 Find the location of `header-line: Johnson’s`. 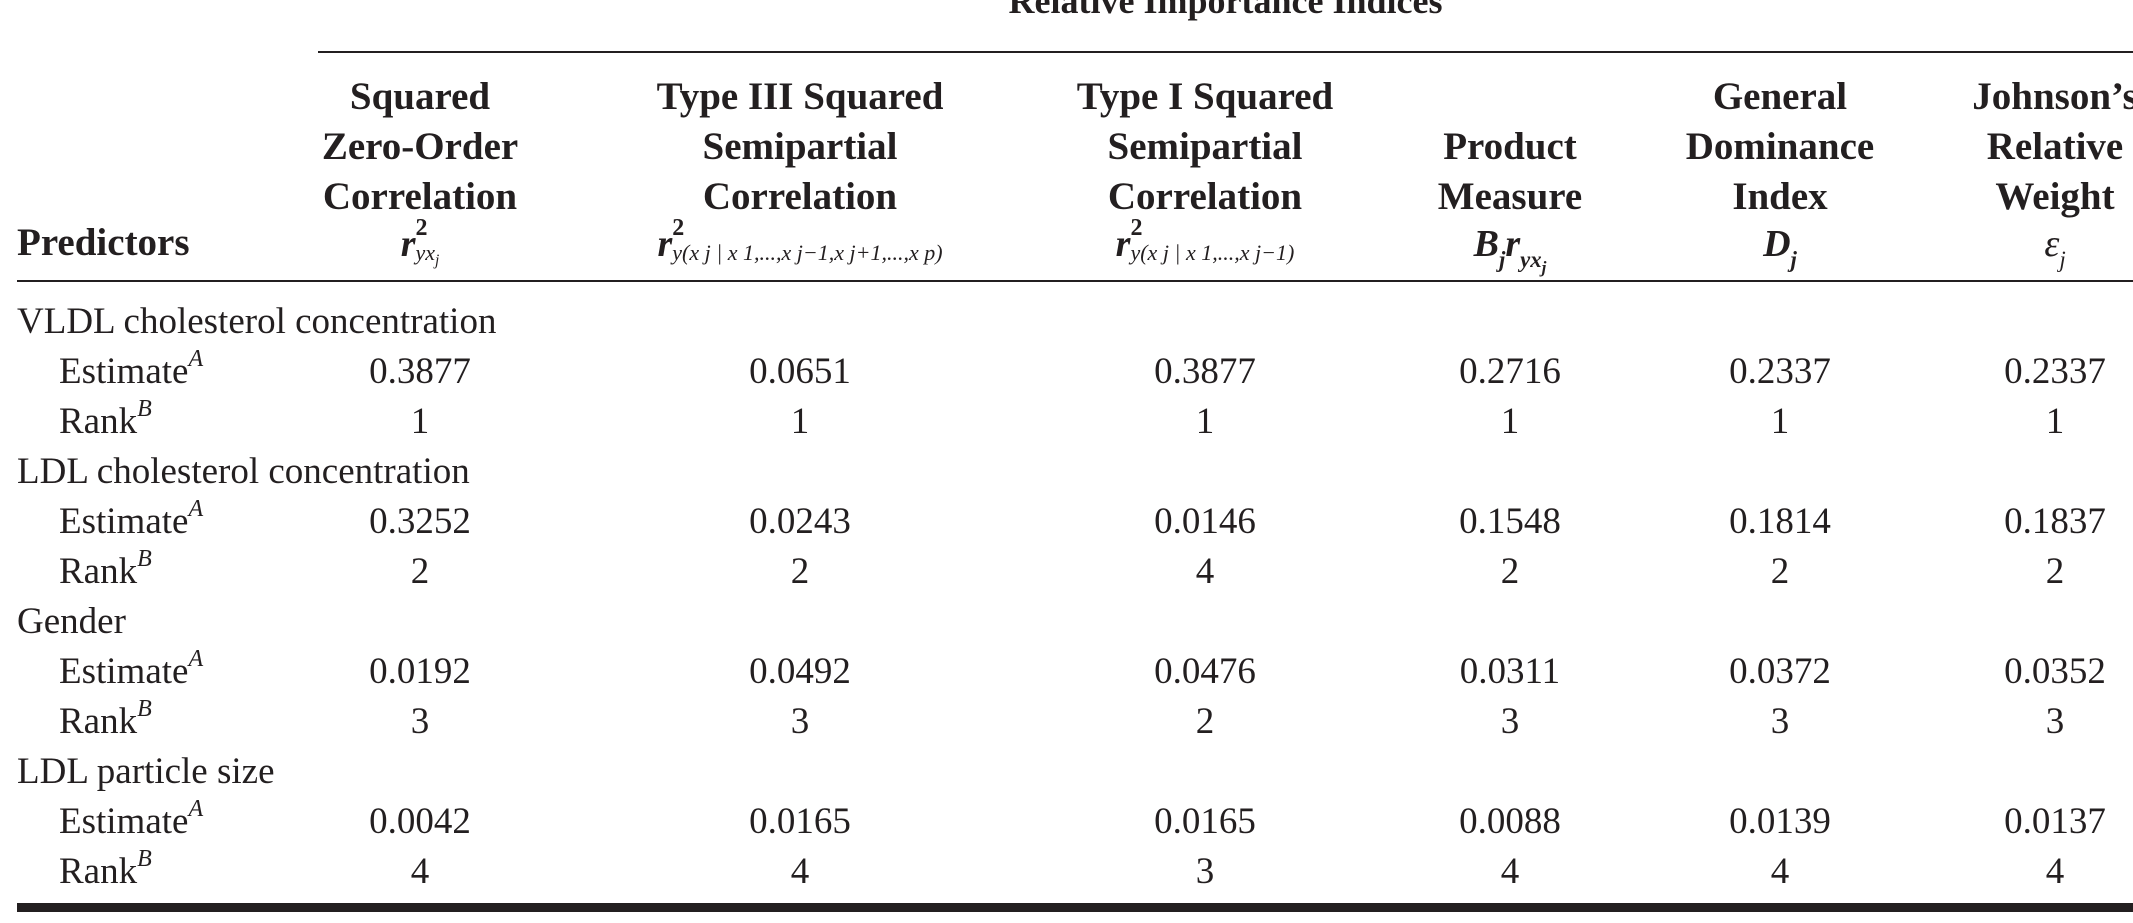

header-line: Johnson’s is located at coordinates (2052, 96).